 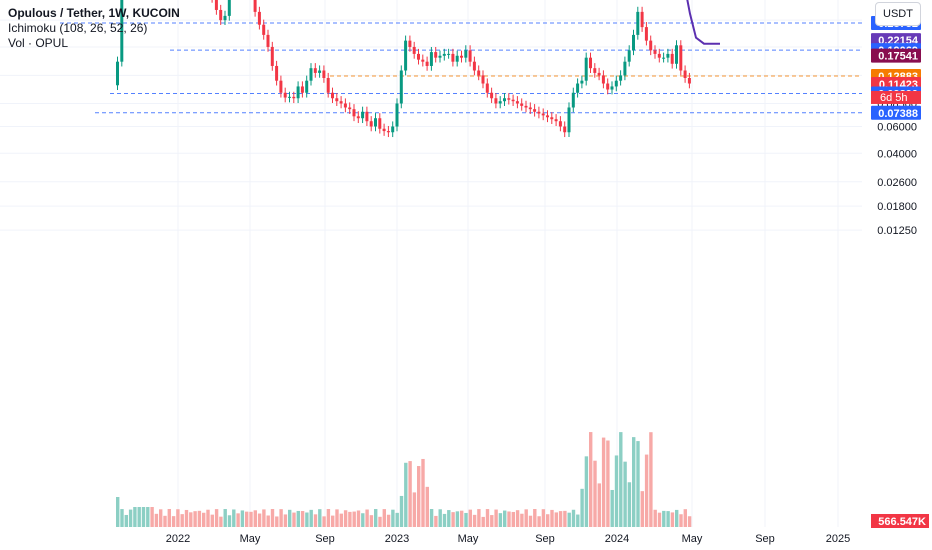 What do you see at coordinates (900, 521) in the screenshot?
I see `volume-tag-bg` at bounding box center [900, 521].